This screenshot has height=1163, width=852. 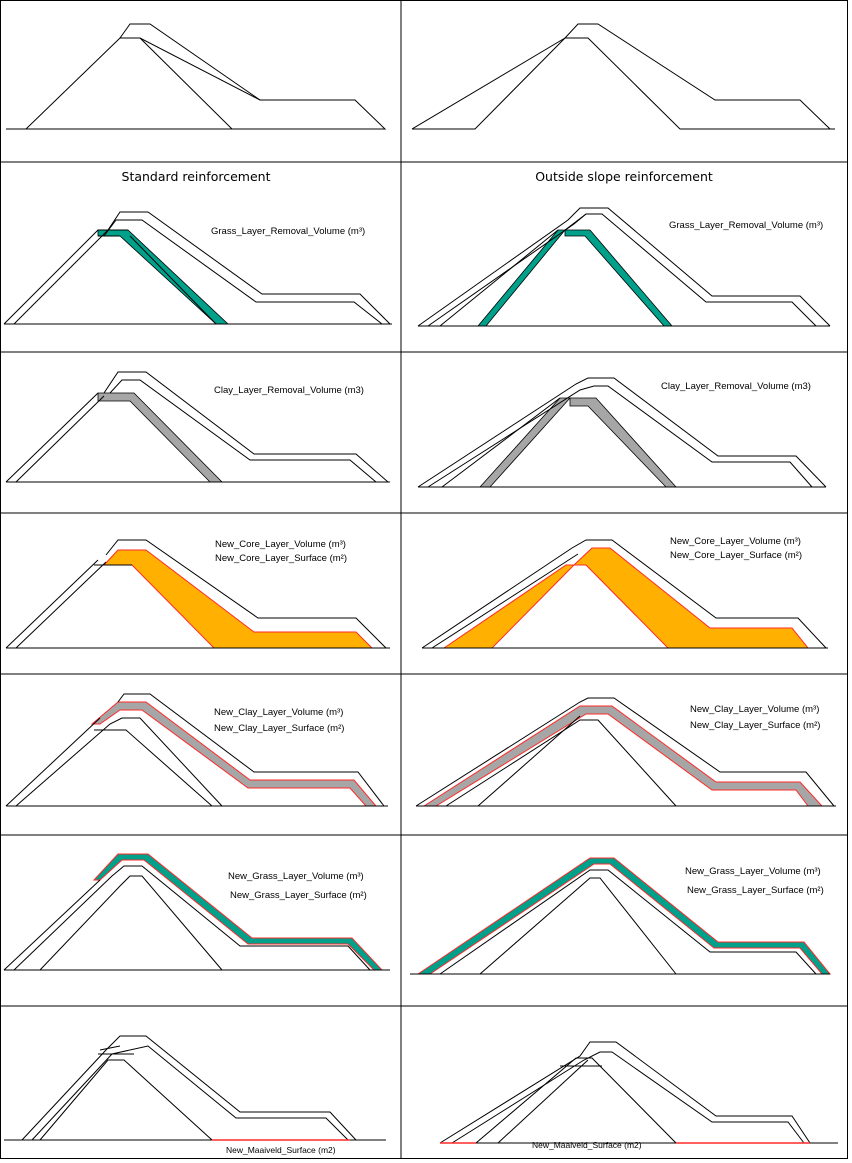 What do you see at coordinates (754, 709) in the screenshot?
I see `label-new-clay-layer-volume-outside: New_Clay_Layer_Volume (m³)` at bounding box center [754, 709].